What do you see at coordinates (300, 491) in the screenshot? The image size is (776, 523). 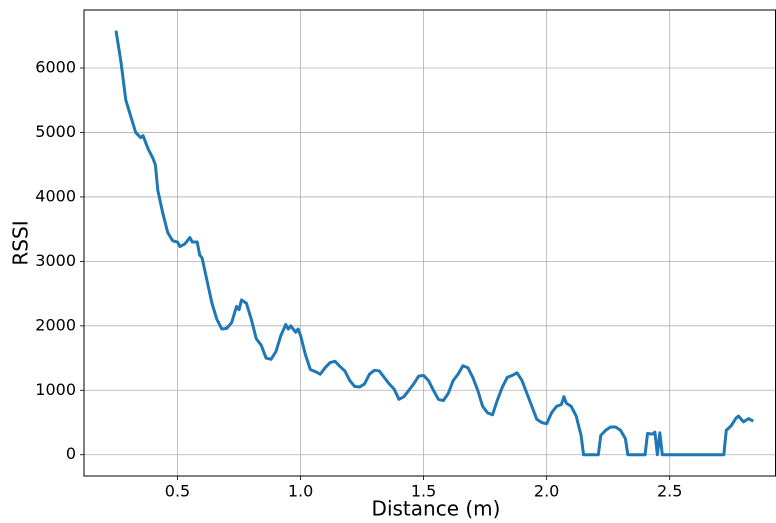 I see `x-tick-label: 1.0` at bounding box center [300, 491].